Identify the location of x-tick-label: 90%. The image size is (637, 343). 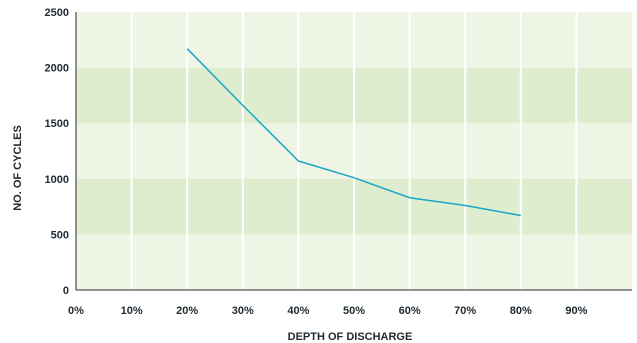
(576, 311).